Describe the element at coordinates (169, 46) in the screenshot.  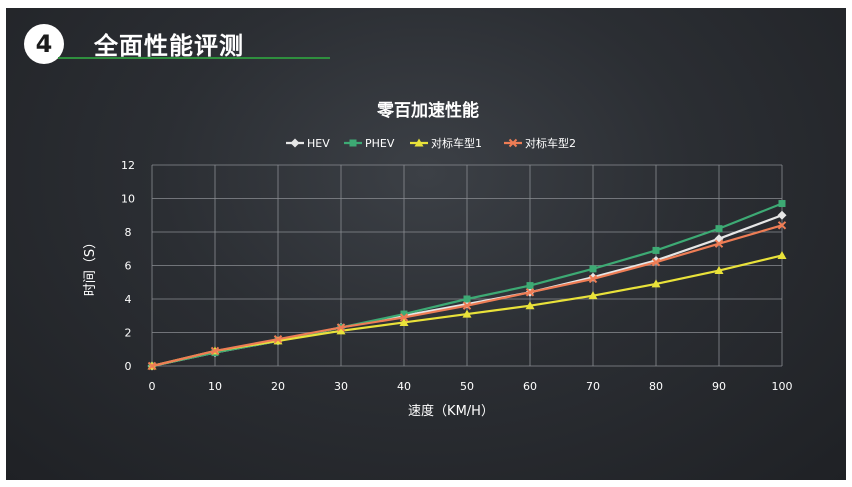
I see `slide-heading: 全面性能评测` at that location.